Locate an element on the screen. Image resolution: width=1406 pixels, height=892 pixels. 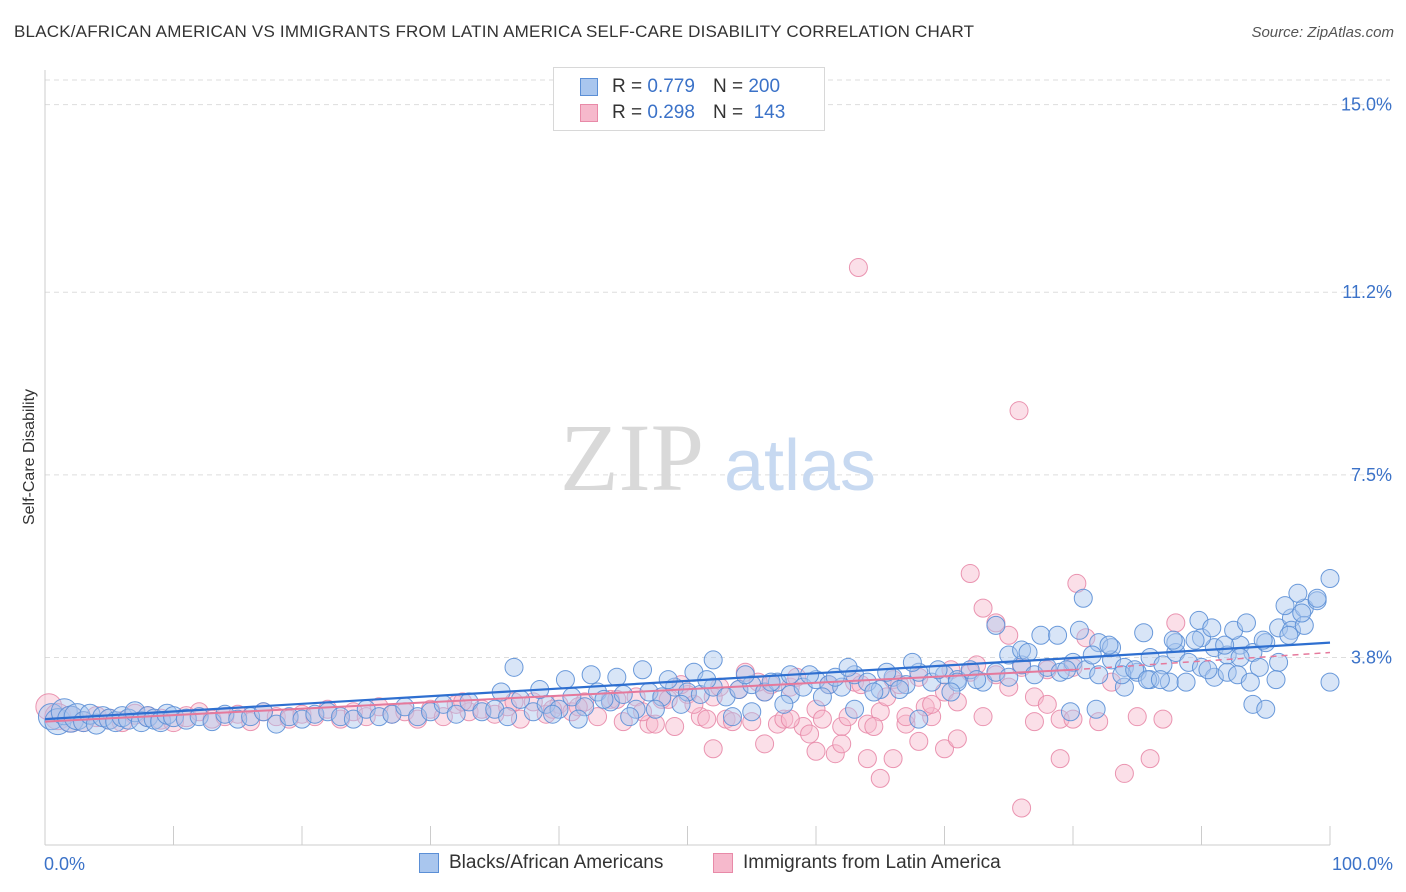
r-value: 0.298 is located at coordinates (671, 112).